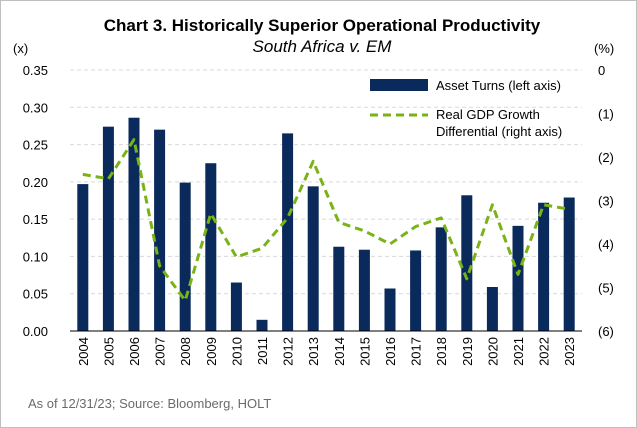 This screenshot has height=428, width=637. Describe the element at coordinates (288, 232) in the screenshot. I see `bar-2012` at that location.